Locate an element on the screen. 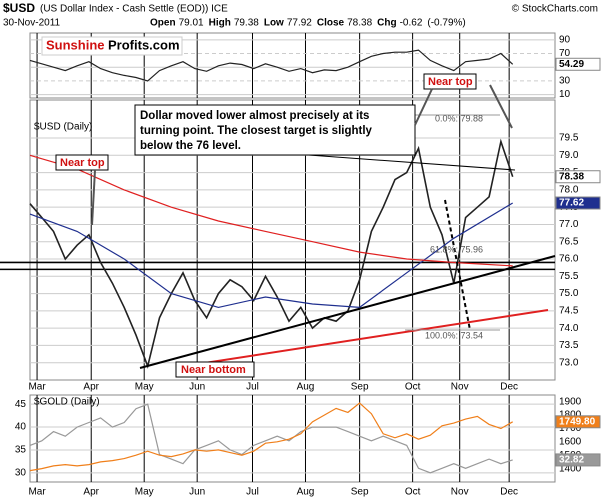 The height and width of the screenshot is (502, 602). y-tick-label: 30 is located at coordinates (21, 472).